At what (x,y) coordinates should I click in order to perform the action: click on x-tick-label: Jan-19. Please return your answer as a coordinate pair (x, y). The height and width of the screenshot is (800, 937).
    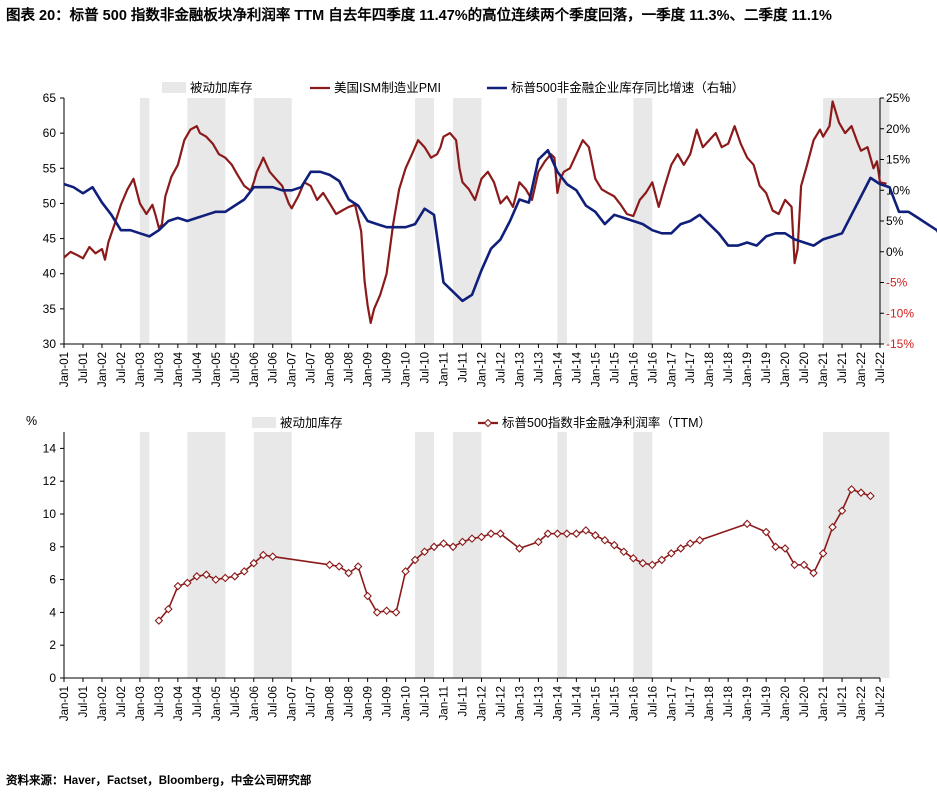
    Looking at the image, I should click on (748, 369).